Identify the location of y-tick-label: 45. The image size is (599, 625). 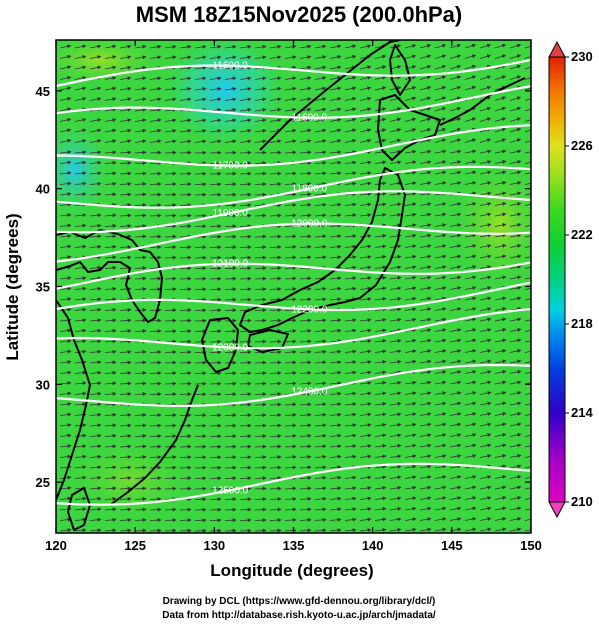
(43, 91).